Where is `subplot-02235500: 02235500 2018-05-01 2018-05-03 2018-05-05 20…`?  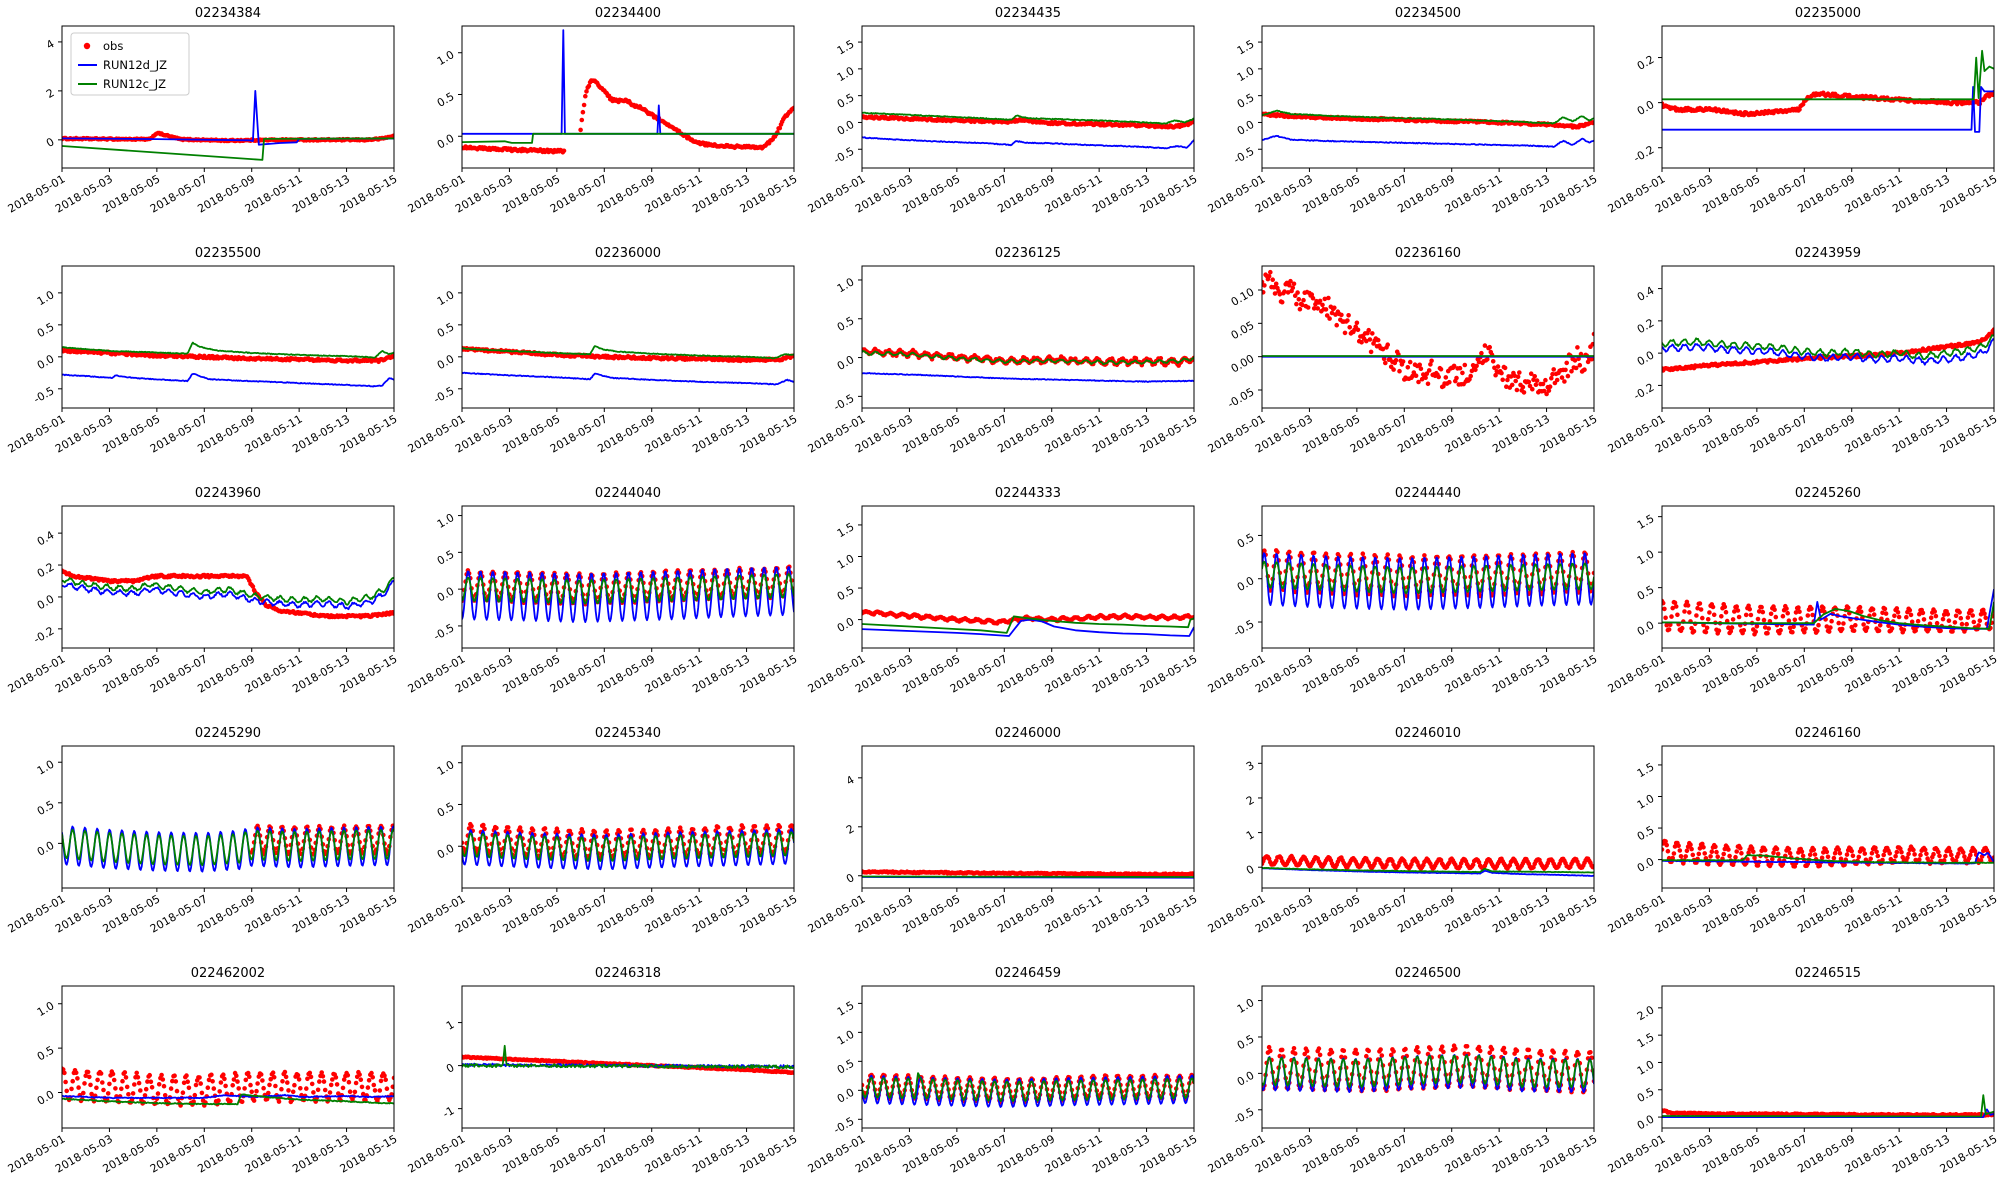
subplot-02235500: 02235500 2018-05-01 2018-05-03 2018-05-05 20… is located at coordinates (200, 360).